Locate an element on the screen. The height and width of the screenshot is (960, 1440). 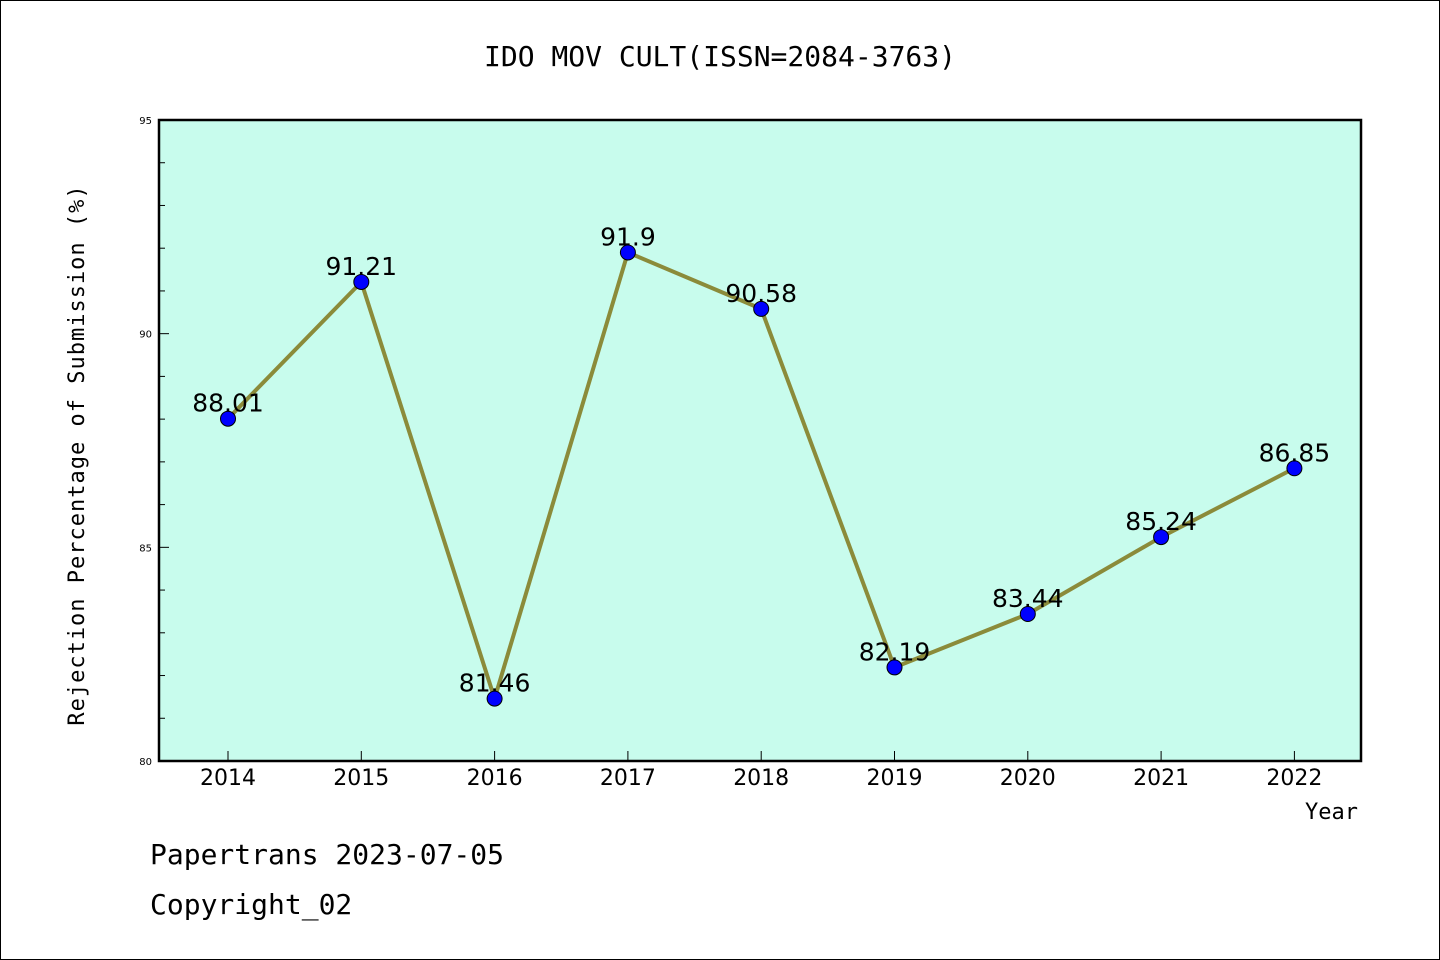
x-tick-label: 2015 is located at coordinates (361, 778).